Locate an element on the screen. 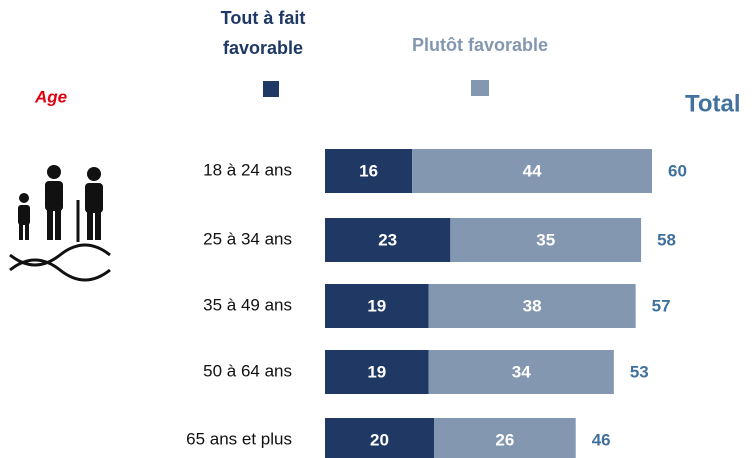 This screenshot has height=458, width=752. value-label: 38 is located at coordinates (532, 305).